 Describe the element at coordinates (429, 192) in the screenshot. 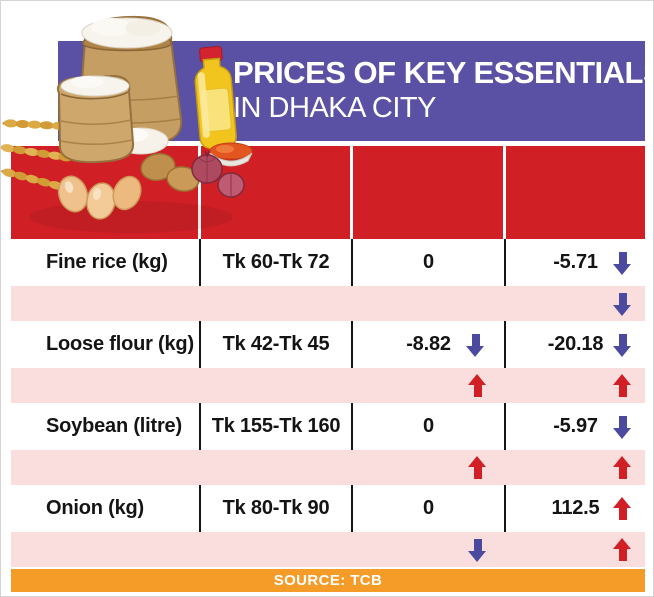

I see `header-cell-monthly` at that location.